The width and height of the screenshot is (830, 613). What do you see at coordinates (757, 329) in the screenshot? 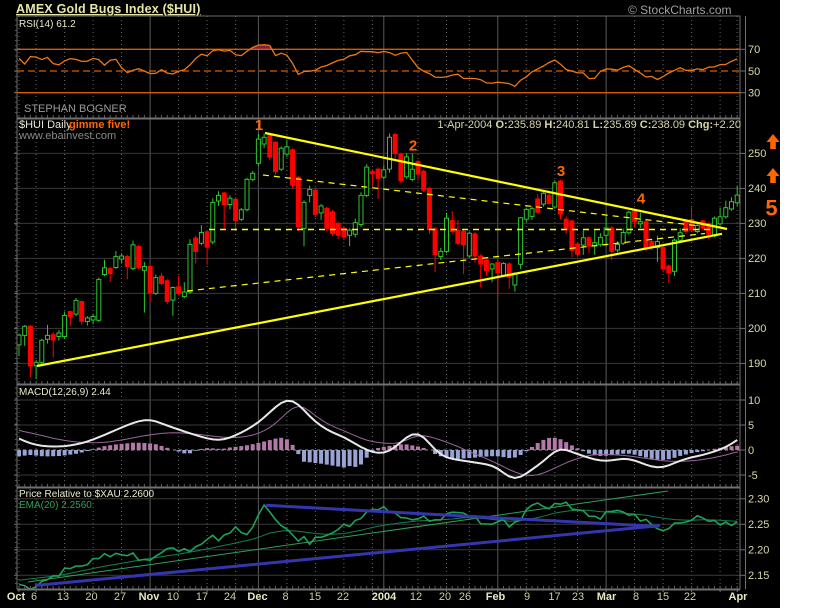
I see `svg-text: 200` at bounding box center [757, 329].